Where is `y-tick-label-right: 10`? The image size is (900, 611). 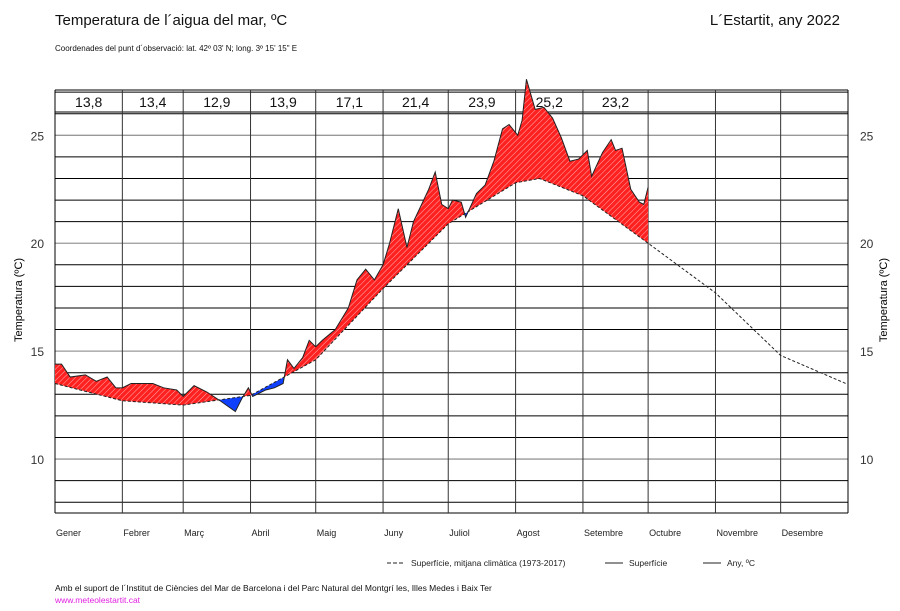 y-tick-label-right: 10 is located at coordinates (867, 460).